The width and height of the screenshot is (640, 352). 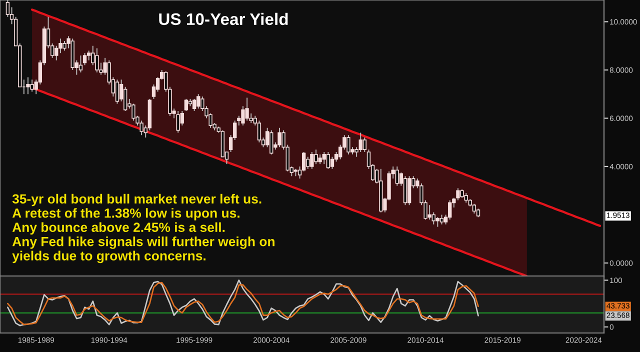 I want to click on annotation: 35-yr old bond bull market never left us. A retest of the 1.38% low is upon us. Any bounce above 2.45% is a sell. Any Fed hike signals will further weigh on yields due to growth concerns., so click(x=143, y=229).